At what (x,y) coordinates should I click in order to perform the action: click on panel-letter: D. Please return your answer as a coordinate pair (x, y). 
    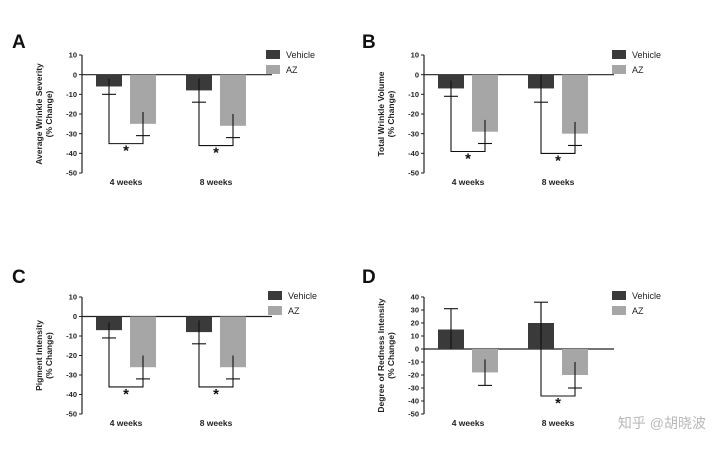
    Looking at the image, I should click on (369, 277).